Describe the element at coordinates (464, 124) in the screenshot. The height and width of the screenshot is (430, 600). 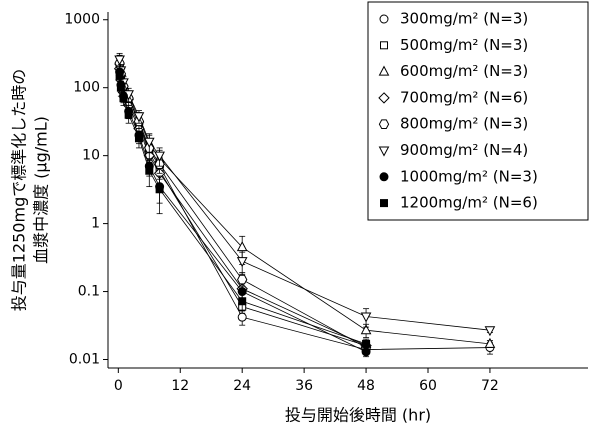
I see `legend-label: 800mg/m² (N=3)` at that location.